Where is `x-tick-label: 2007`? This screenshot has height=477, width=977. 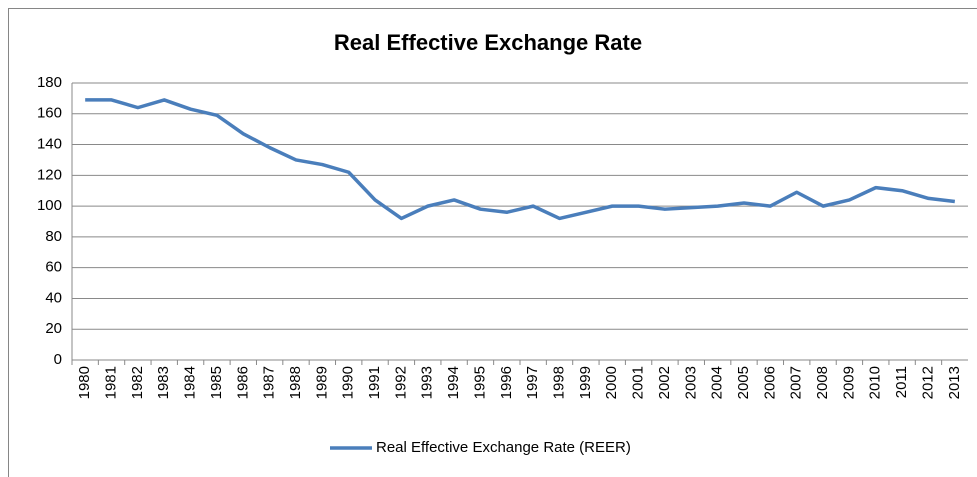 x-tick-label: 2007 is located at coordinates (796, 382).